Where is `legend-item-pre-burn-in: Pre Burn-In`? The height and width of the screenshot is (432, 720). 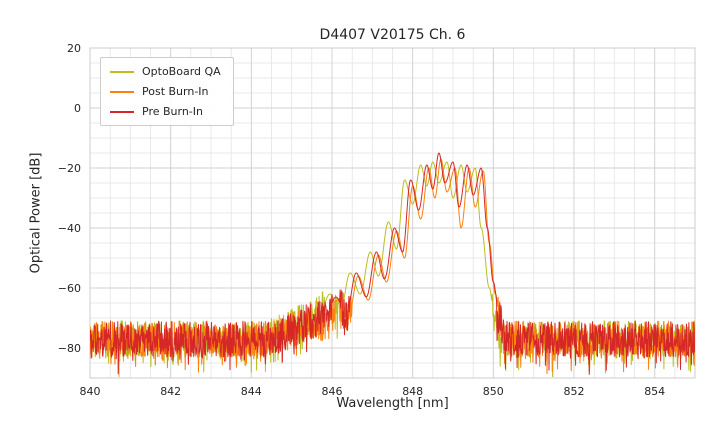 legend-item-pre-burn-in: Pre Burn-In is located at coordinates (165, 111).